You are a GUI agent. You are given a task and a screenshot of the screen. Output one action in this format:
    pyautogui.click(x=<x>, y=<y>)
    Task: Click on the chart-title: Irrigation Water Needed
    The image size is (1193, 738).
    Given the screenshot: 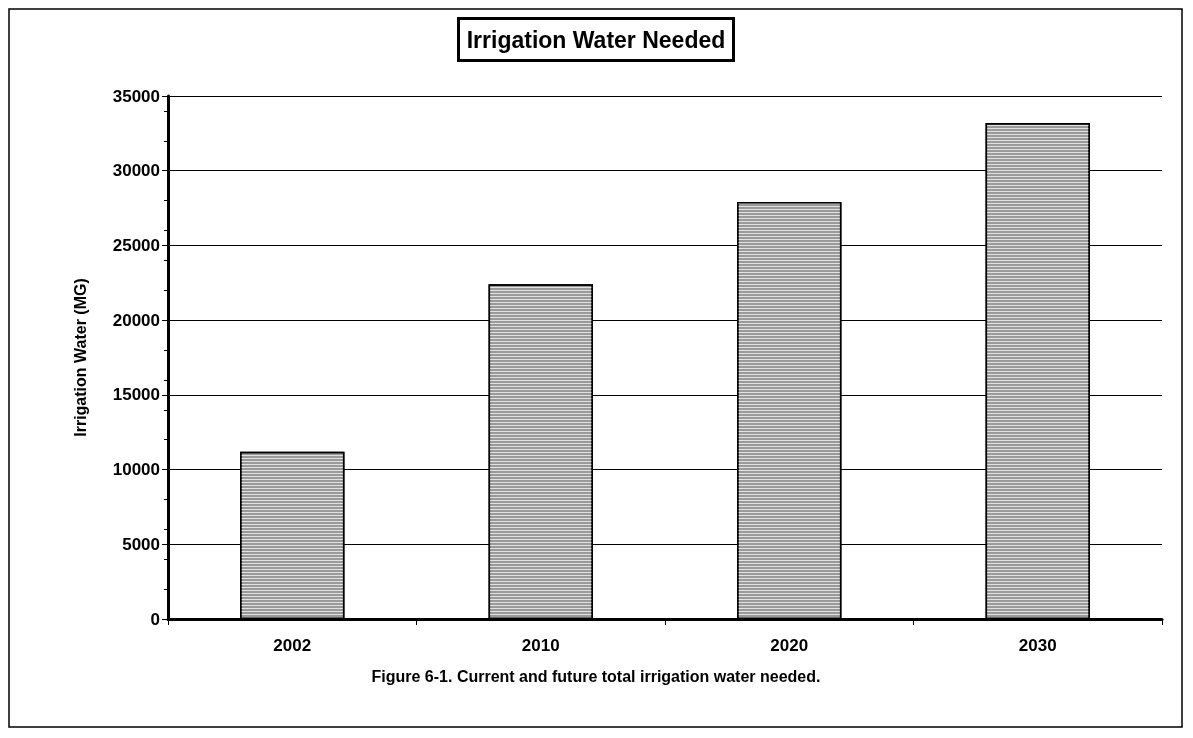 What is the action you would take?
    pyautogui.click(x=596, y=39)
    